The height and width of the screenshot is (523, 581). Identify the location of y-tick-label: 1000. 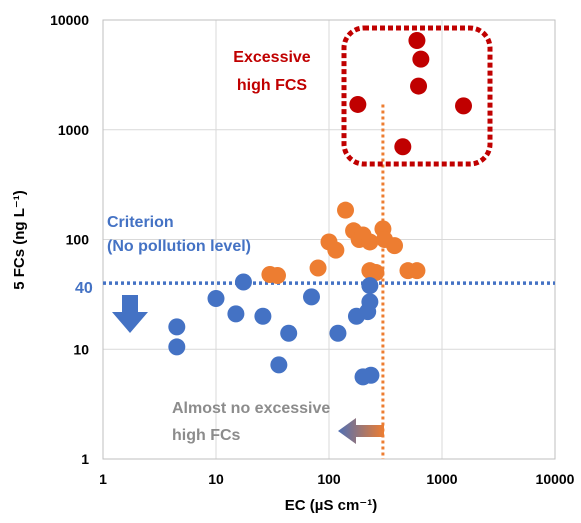
(73, 130).